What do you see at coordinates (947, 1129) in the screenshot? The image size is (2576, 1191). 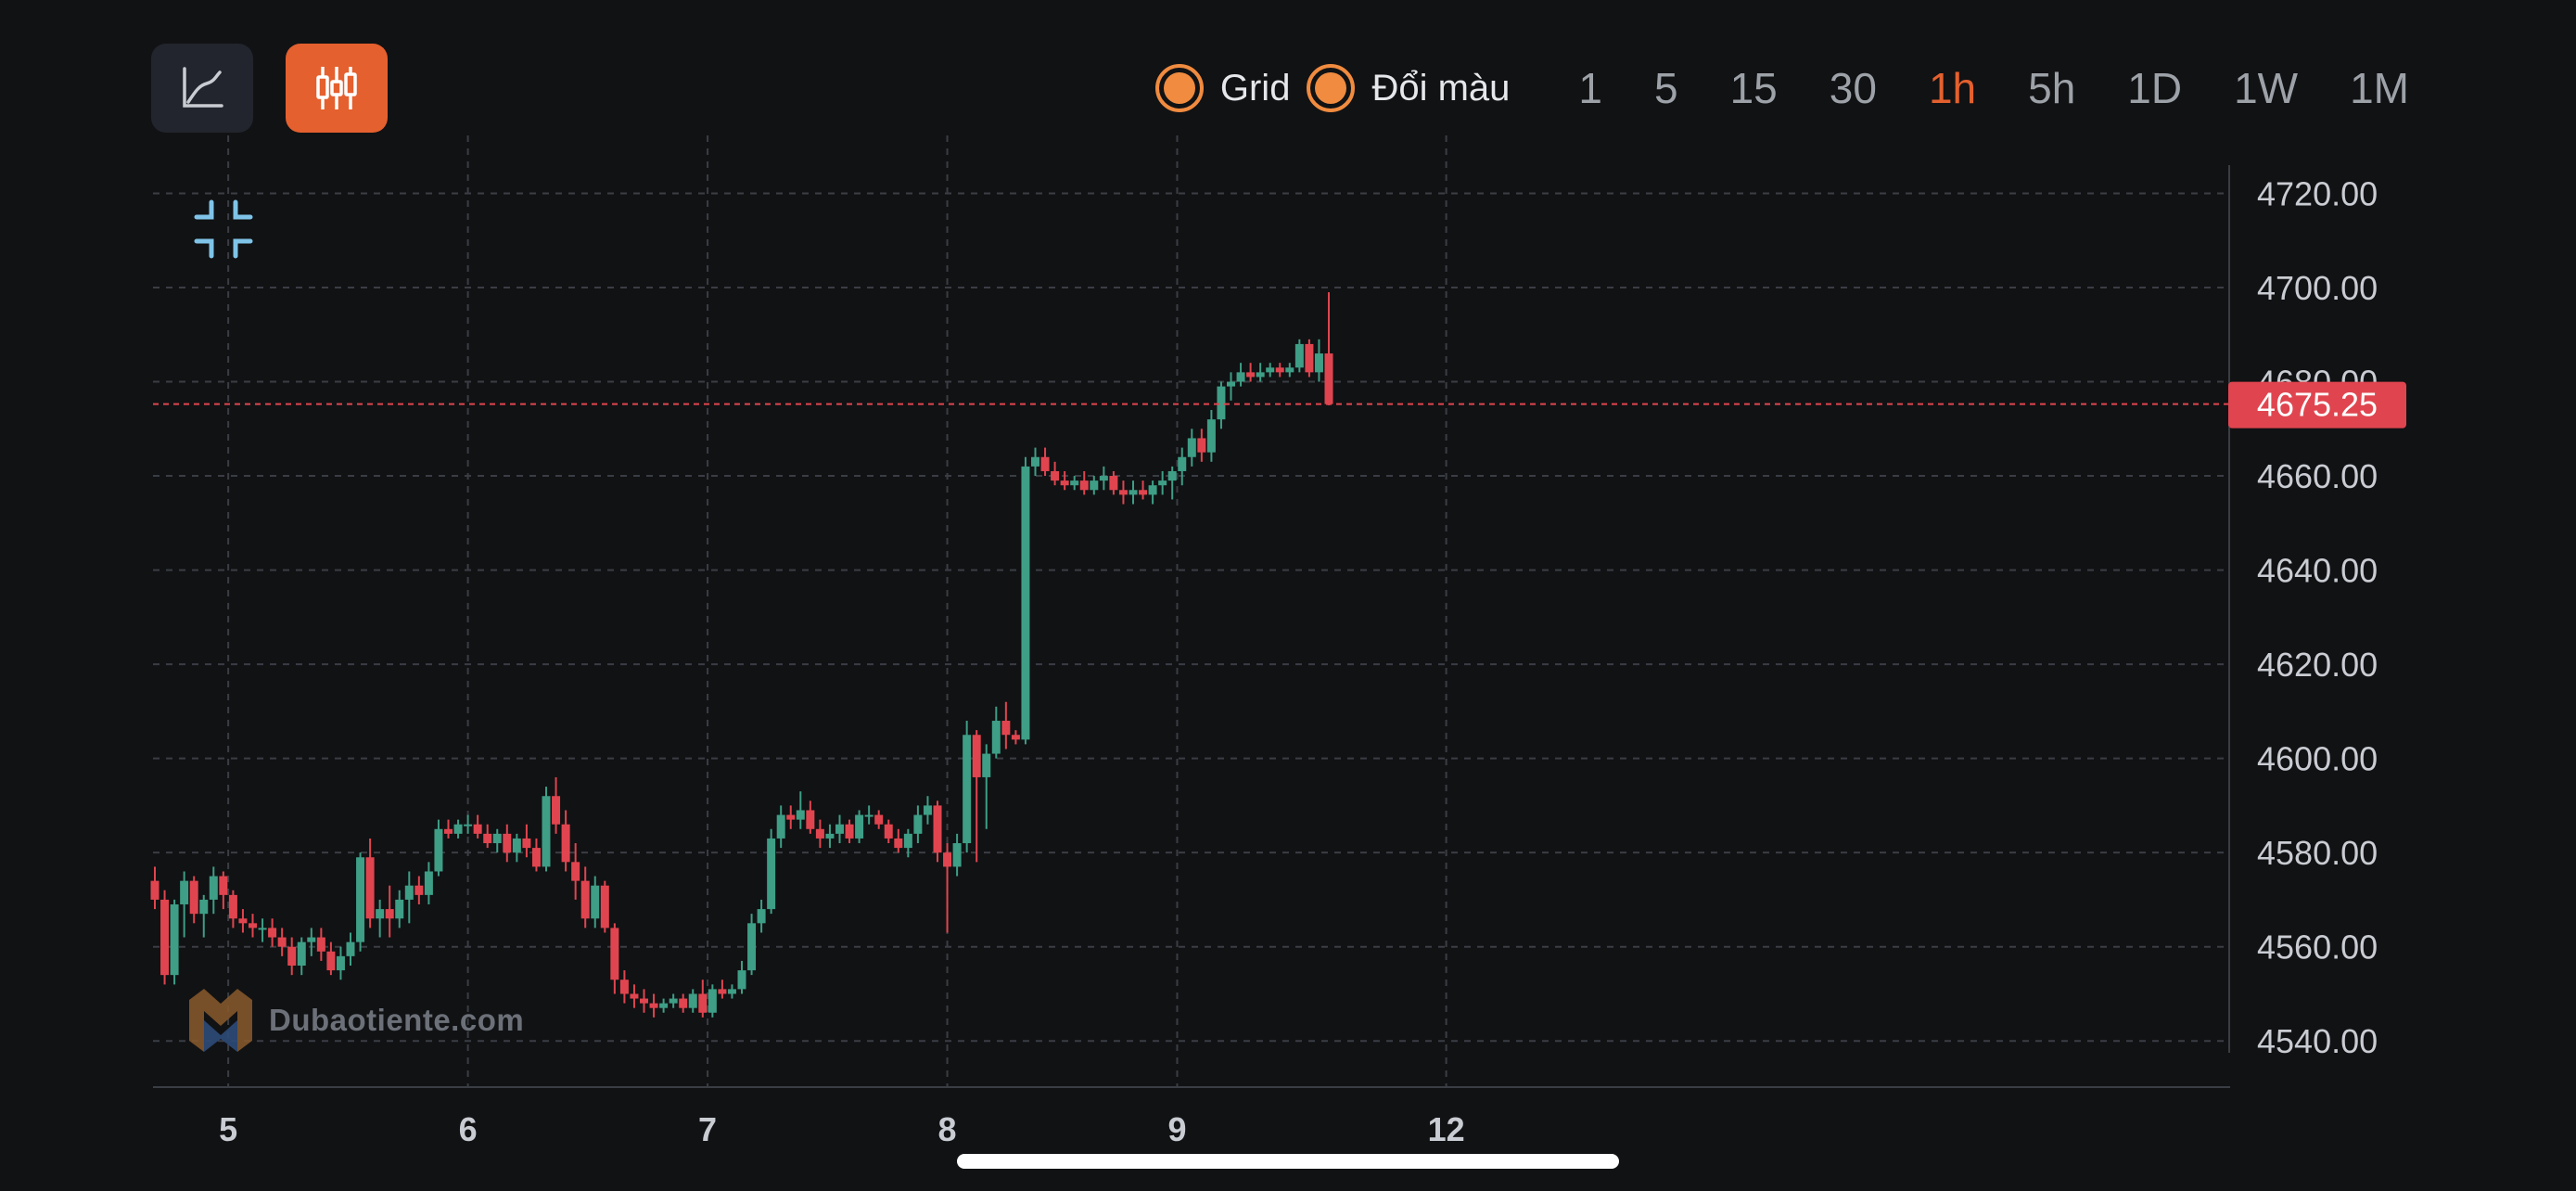 I see `x-tick-label: 8` at bounding box center [947, 1129].